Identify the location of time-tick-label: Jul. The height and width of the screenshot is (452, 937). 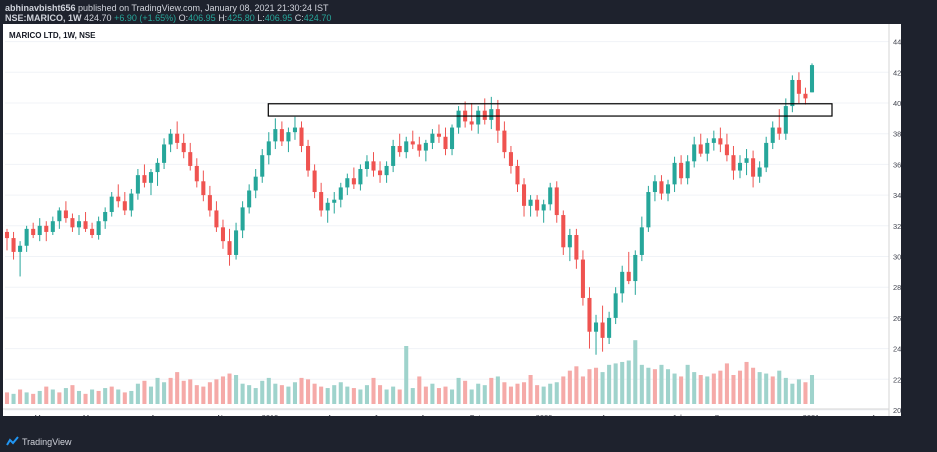
(677, 414).